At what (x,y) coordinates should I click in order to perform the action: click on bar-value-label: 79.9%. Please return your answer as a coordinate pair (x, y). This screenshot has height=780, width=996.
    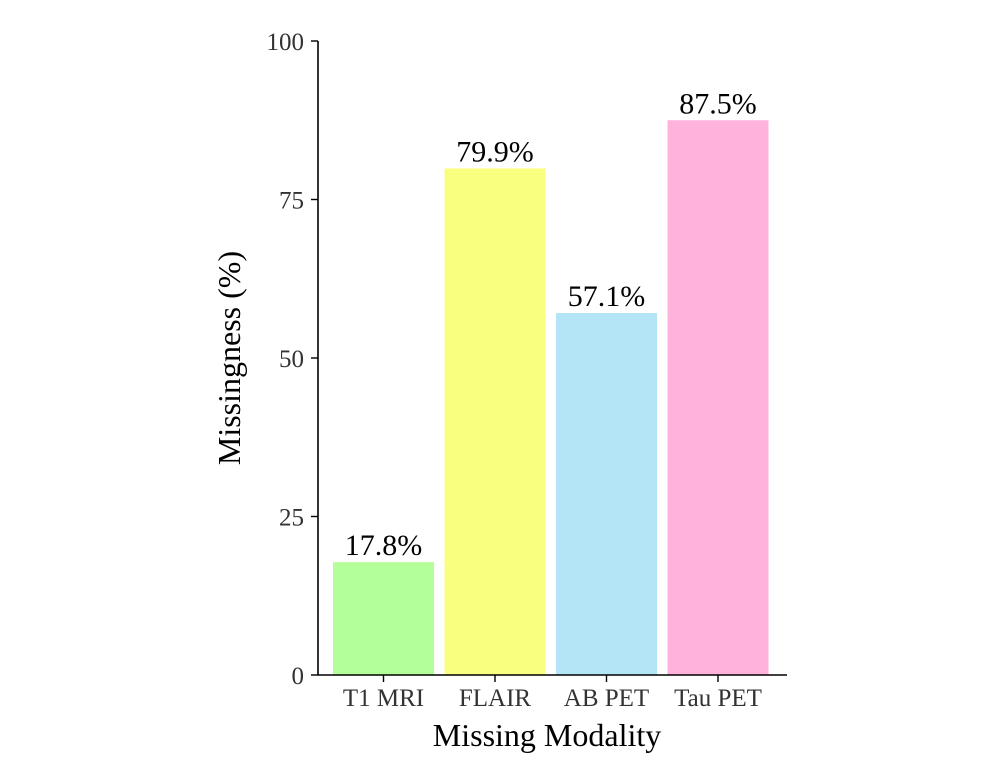
    Looking at the image, I should click on (495, 151).